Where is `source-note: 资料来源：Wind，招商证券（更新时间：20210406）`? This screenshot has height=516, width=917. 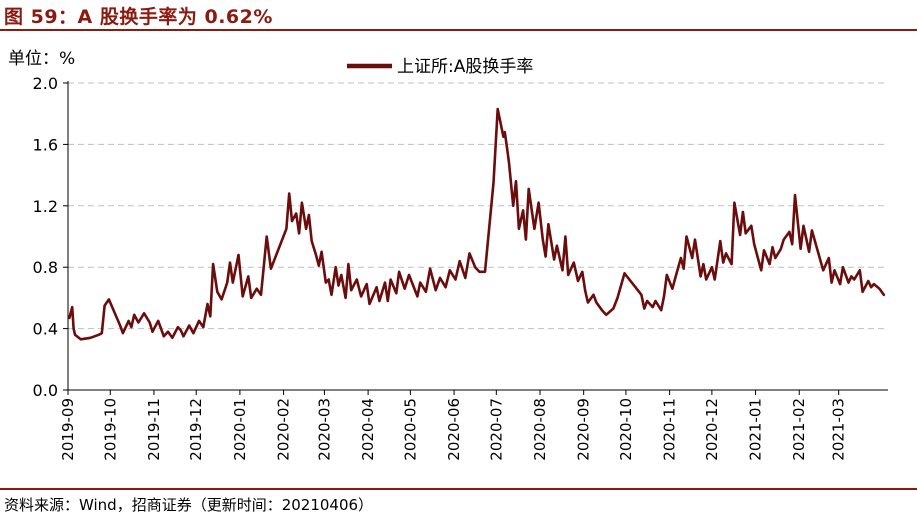 source-note: 资料来源：Wind，招商证券（更新时间：20210406） is located at coordinates (189, 505).